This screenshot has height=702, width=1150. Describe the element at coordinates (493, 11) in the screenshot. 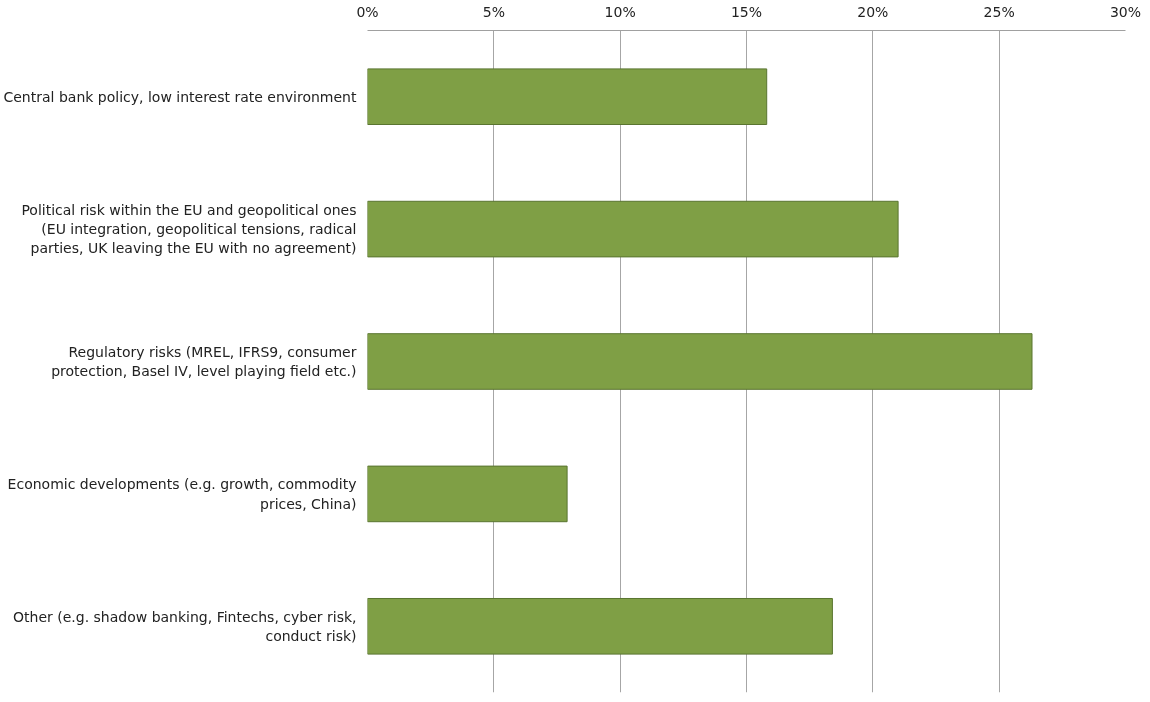

I see `x-tick-label: 5%` at that location.